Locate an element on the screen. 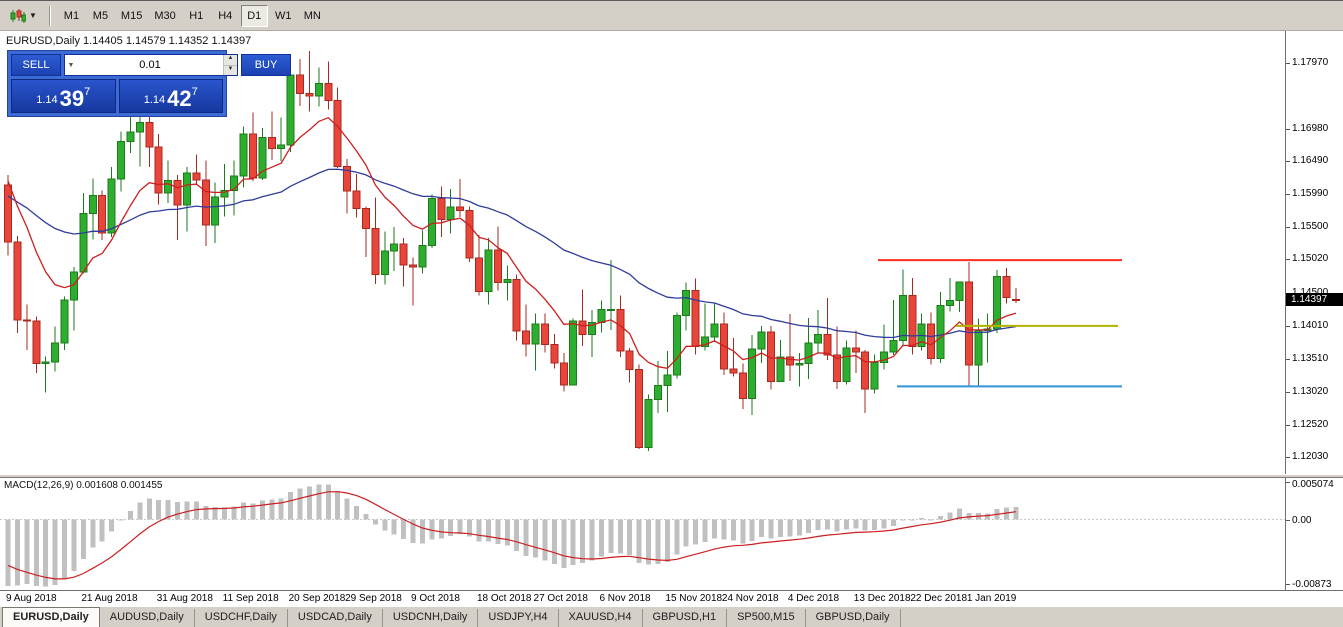 This screenshot has height=627, width=1343. date-tick-label: 24 Nov 2018 is located at coordinates (750, 598).